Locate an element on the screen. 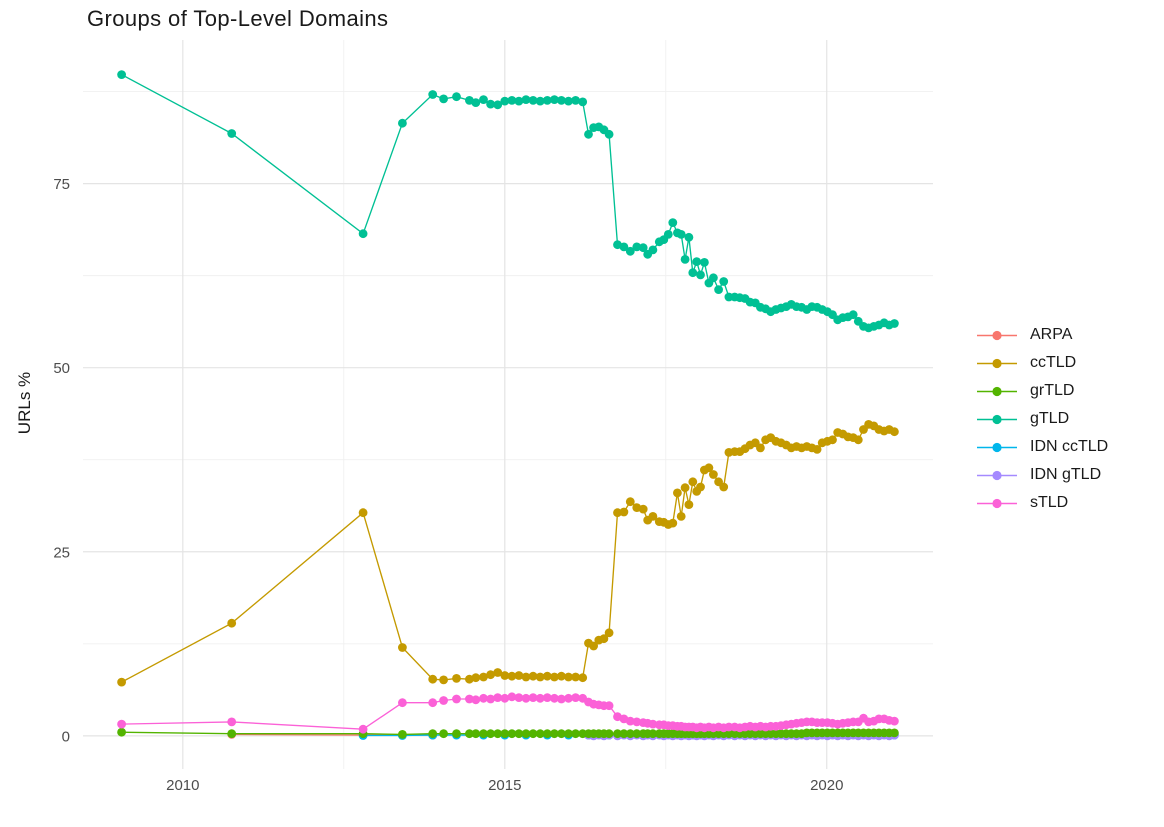  x-tick-label: 2010 is located at coordinates (182, 785).